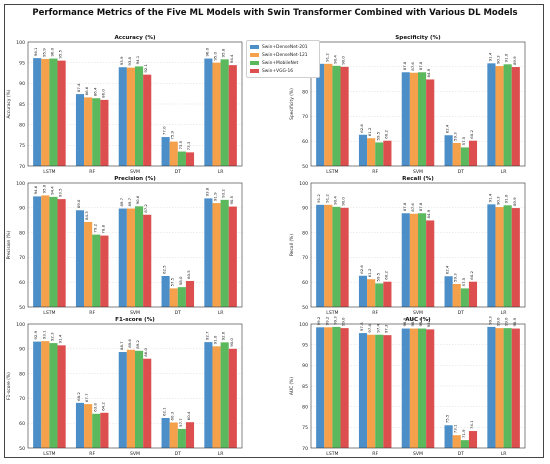 Image resolution: width=550 pixels, height=464 pixels. Describe the element at coordinates (188, 145) in the screenshot. I see `bar-value-label: 73.3` at that location.